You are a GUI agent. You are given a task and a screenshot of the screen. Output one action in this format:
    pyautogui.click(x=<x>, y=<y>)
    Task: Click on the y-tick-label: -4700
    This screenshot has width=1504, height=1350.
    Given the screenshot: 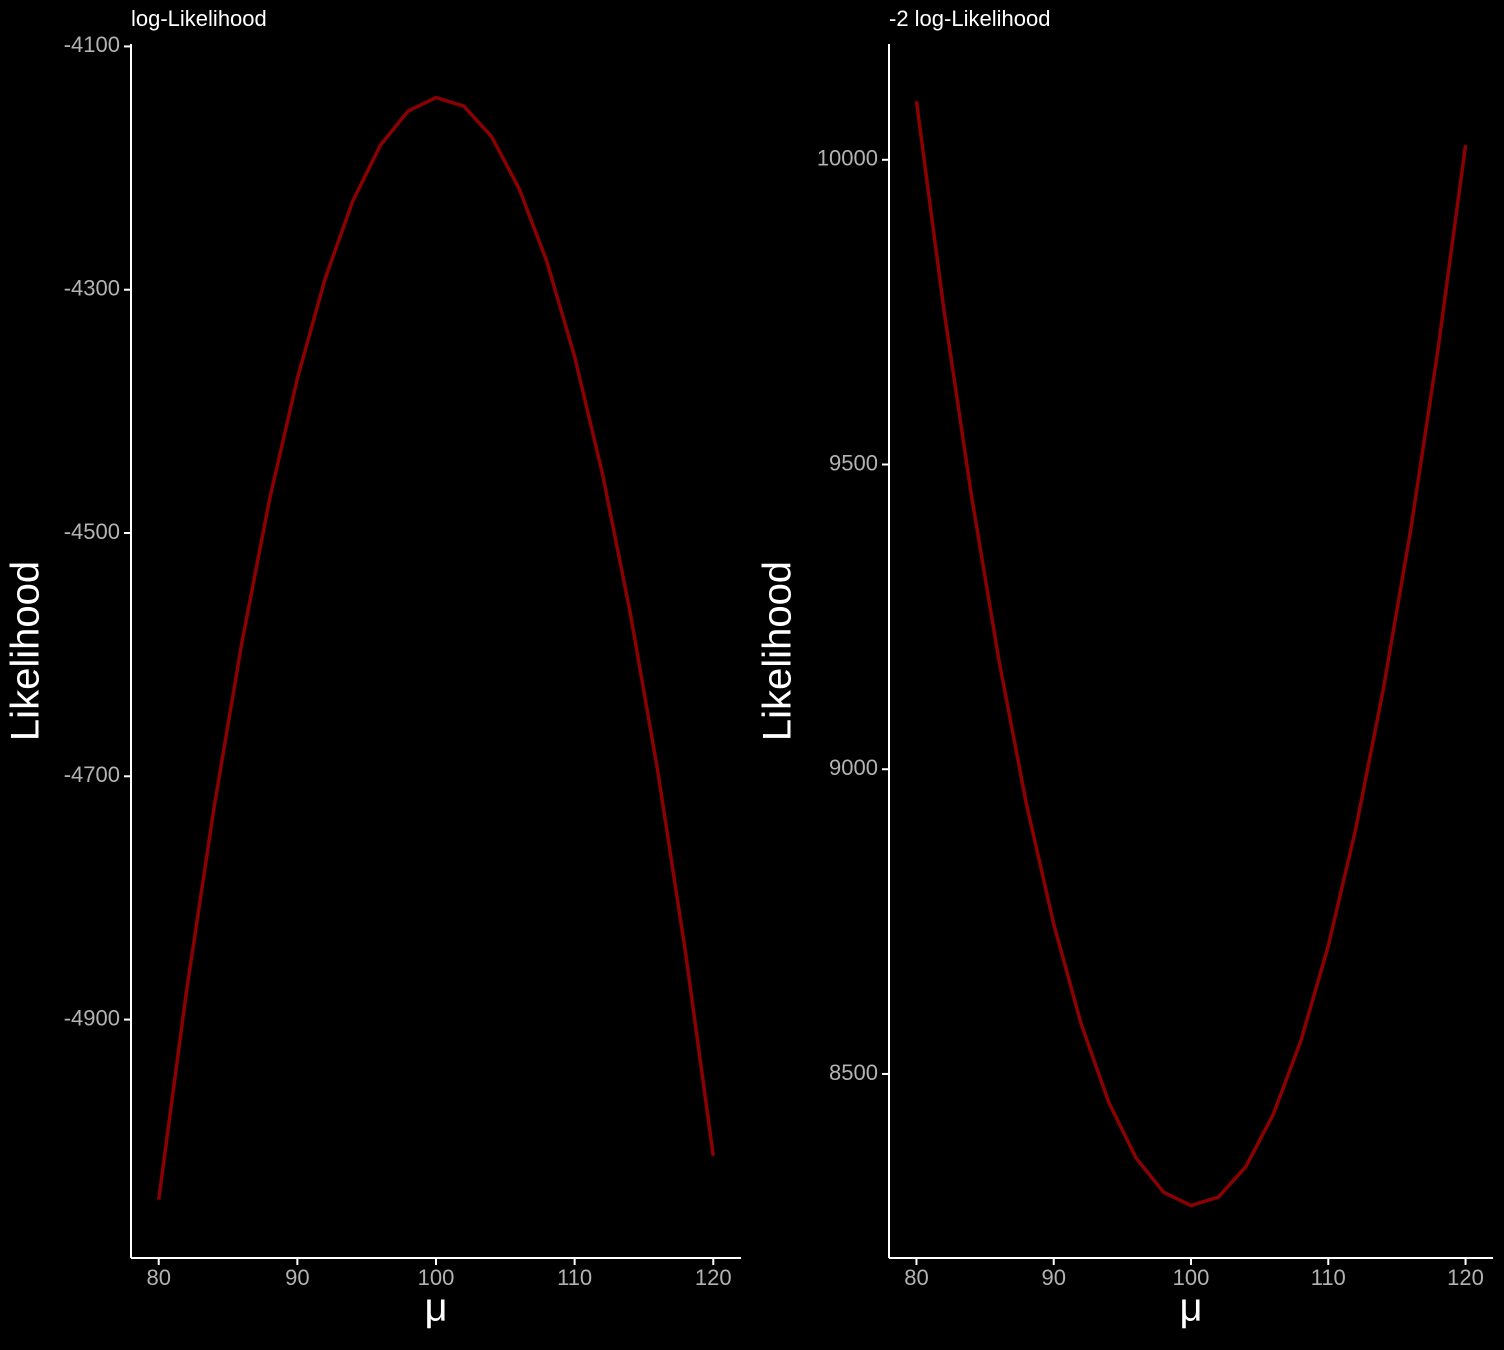 What is the action you would take?
    pyautogui.click(x=92, y=774)
    